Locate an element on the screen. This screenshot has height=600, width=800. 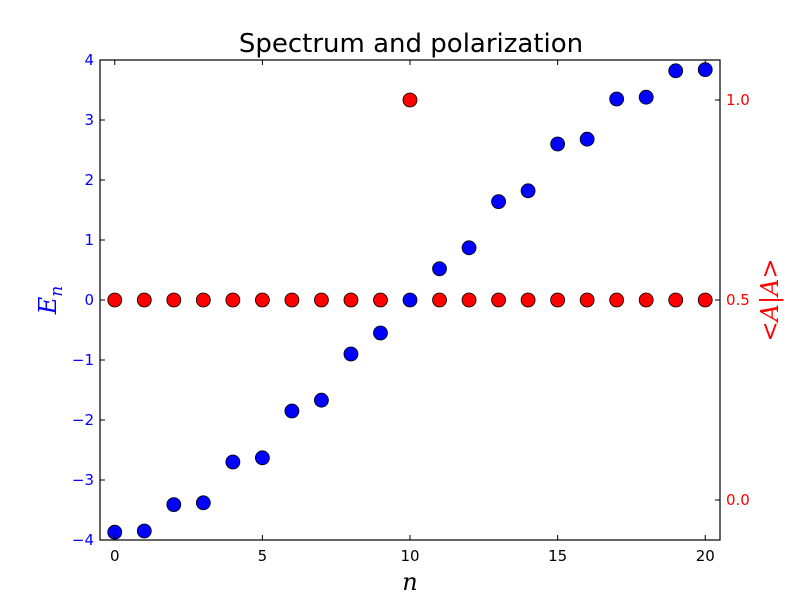
y-left-tick-label: 4 is located at coordinates (89, 60).